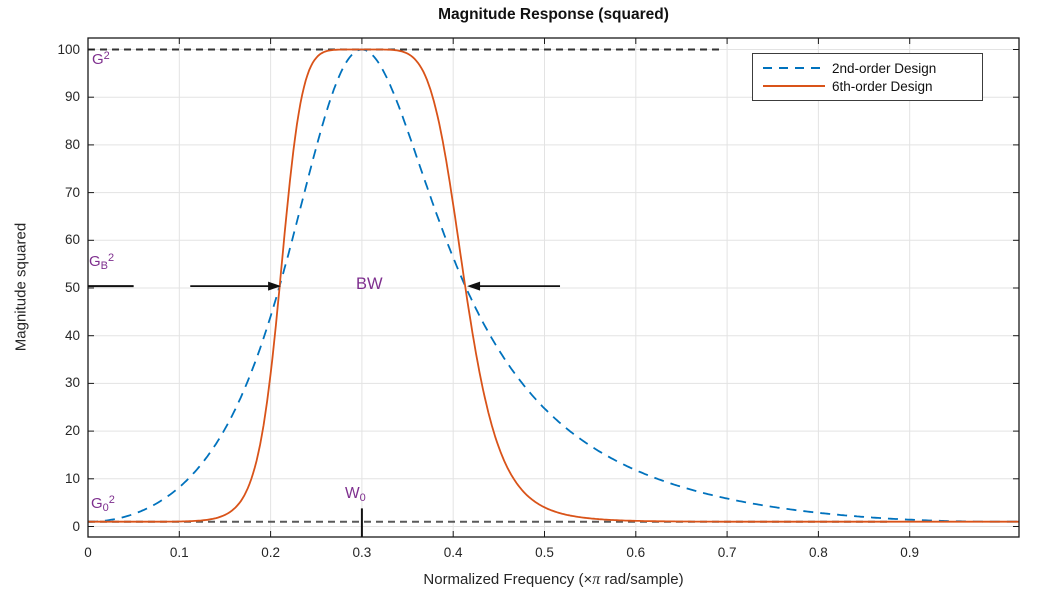  I want to click on bw-right-arrow-head, so click(474, 286).